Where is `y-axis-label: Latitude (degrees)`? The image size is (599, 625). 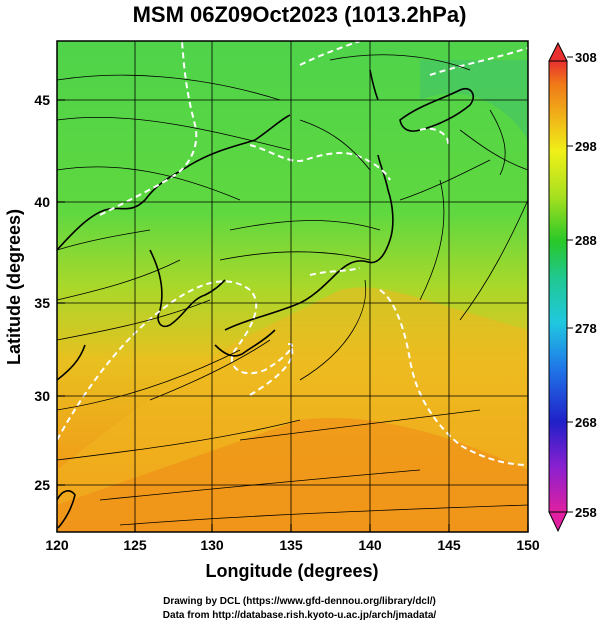
y-axis-label: Latitude (degrees) is located at coordinates (14, 287).